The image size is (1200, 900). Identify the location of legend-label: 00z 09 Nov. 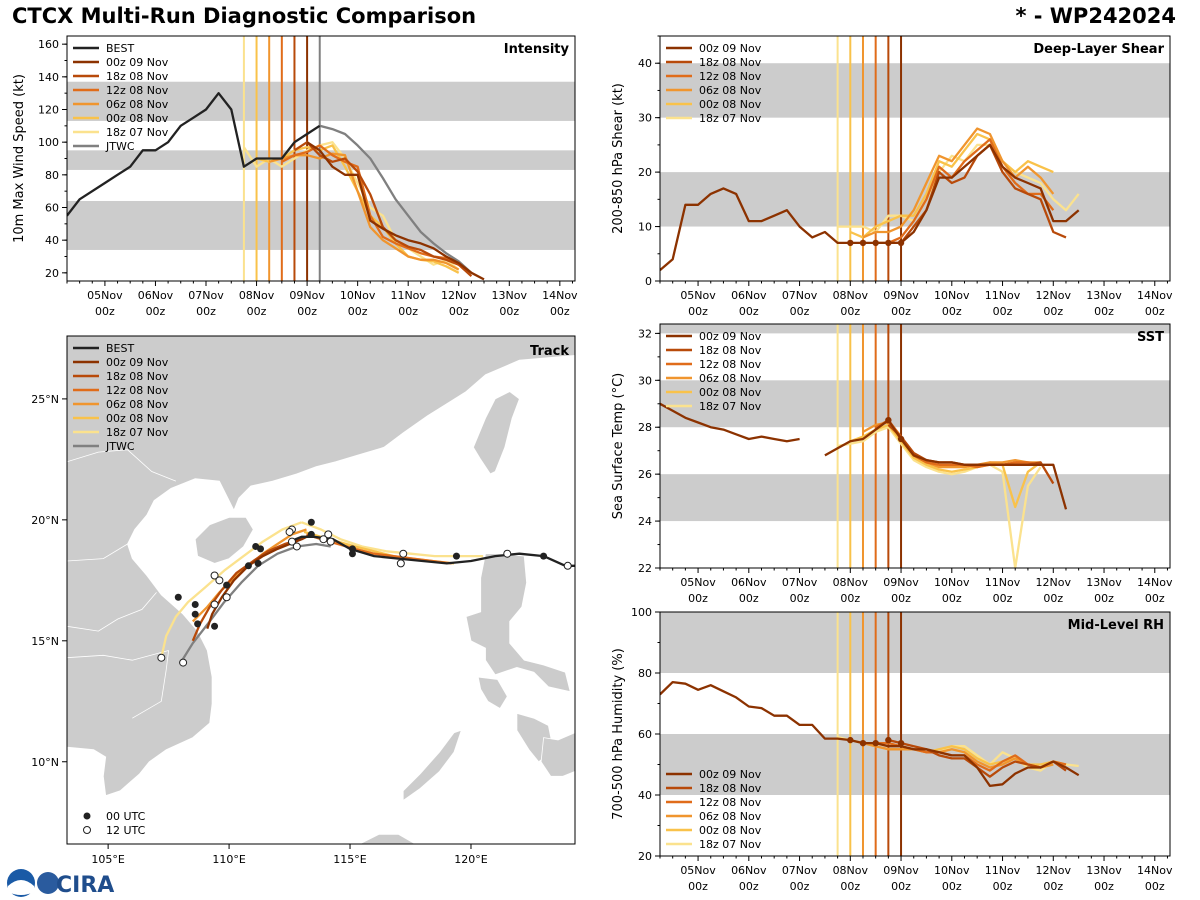
(730, 48).